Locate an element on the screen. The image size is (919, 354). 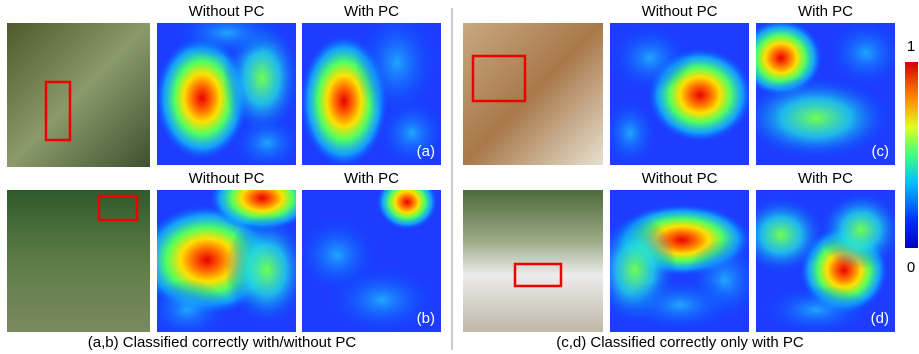
panel-tag: (d) is located at coordinates (880, 318).